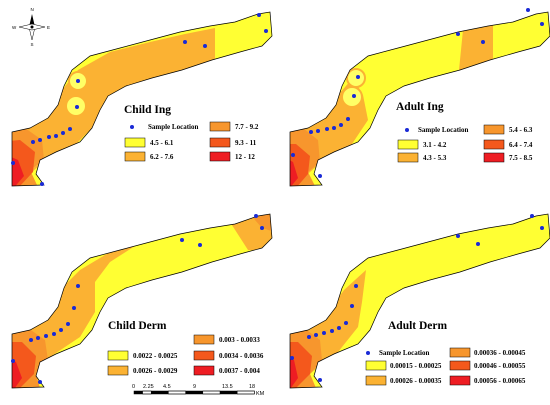  Describe the element at coordinates (239, 371) in the screenshot. I see `legend-class-label: 0.0037 - 0.004` at that location.